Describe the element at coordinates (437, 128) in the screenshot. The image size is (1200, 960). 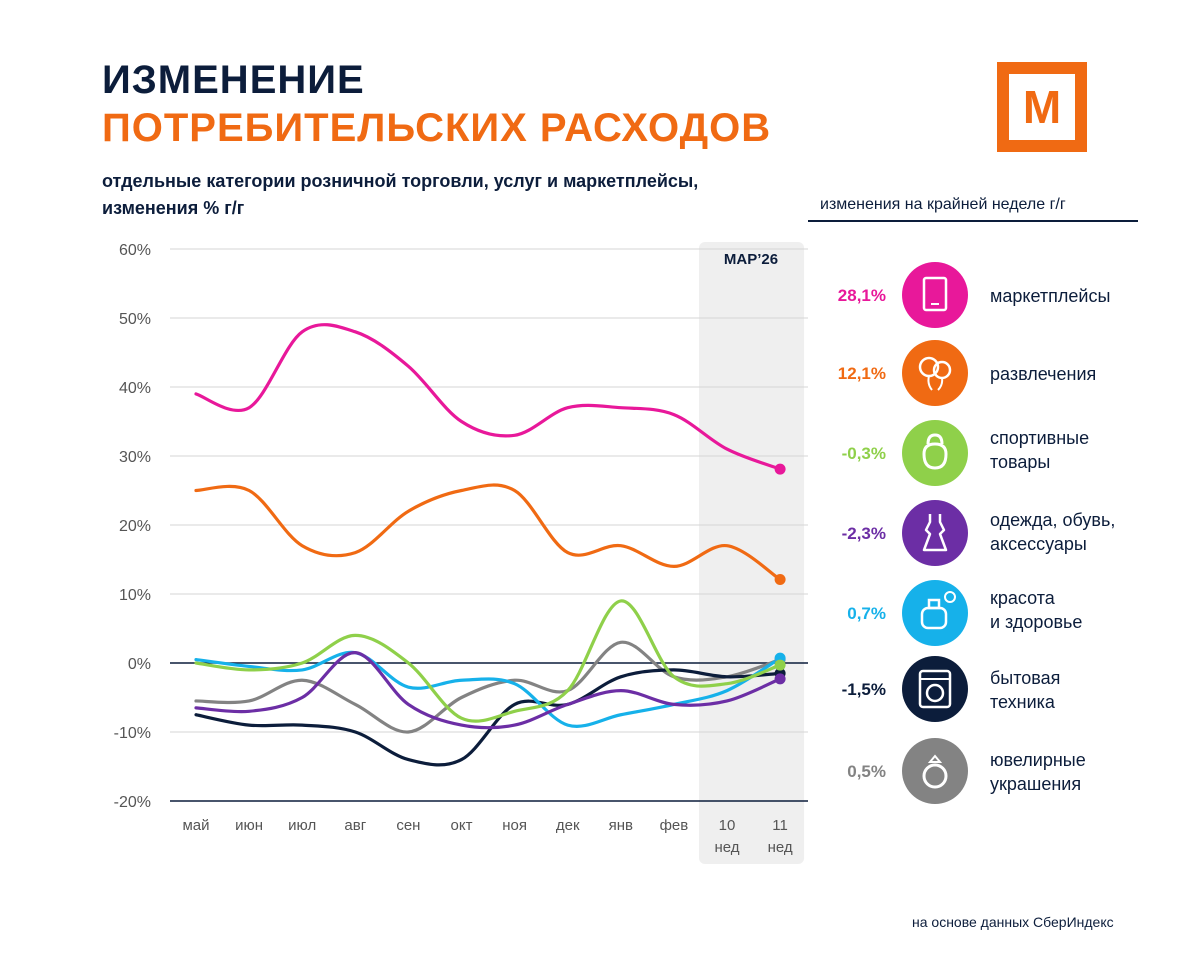
I see `title-line-2: ПОТРЕБИТЕЛЬСКИХ РАСХОДОВ` at that location.